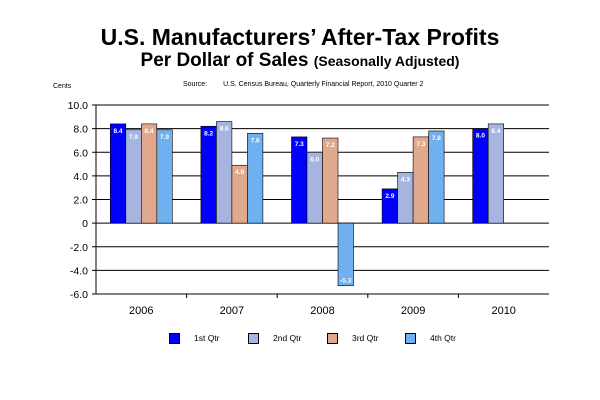 This screenshot has width=600, height=400. What do you see at coordinates (79, 271) in the screenshot?
I see `y-tick-label: -4.0` at bounding box center [79, 271].